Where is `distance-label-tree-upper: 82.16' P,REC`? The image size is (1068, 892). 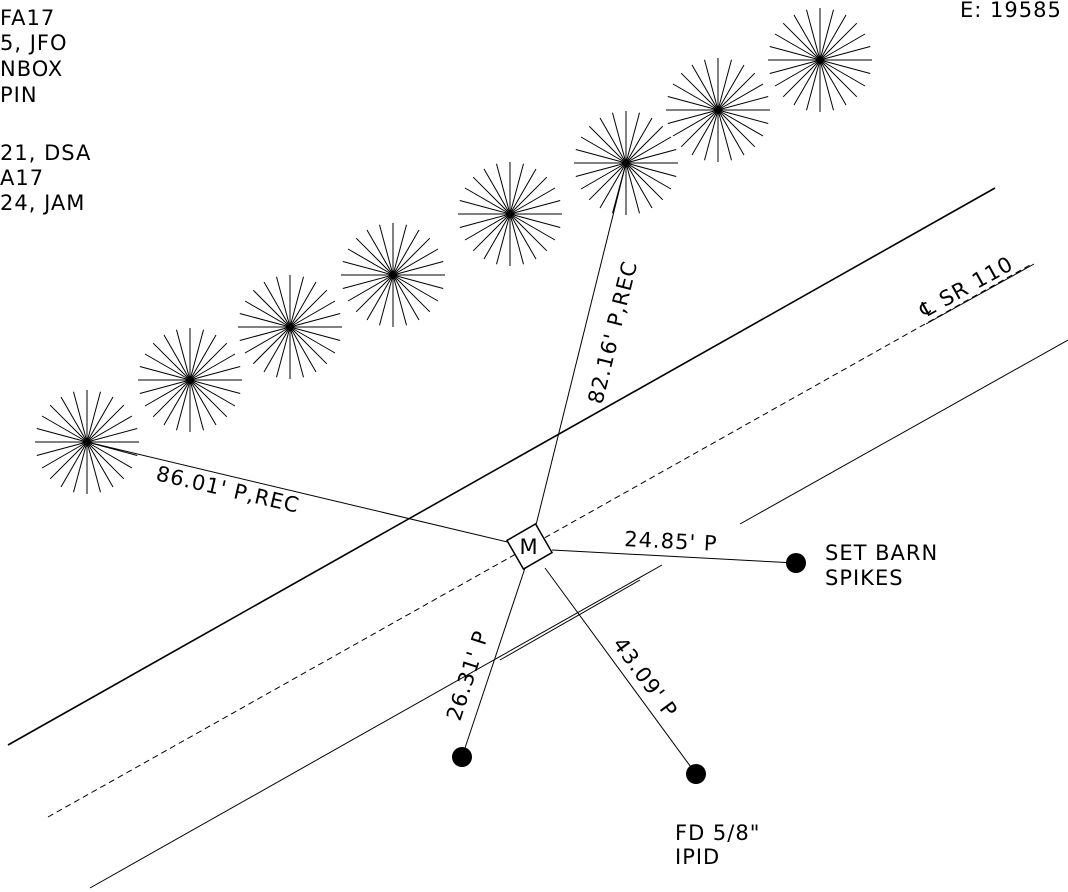 distance-label-tree-upper: 82.16' P,REC is located at coordinates (613, 332).